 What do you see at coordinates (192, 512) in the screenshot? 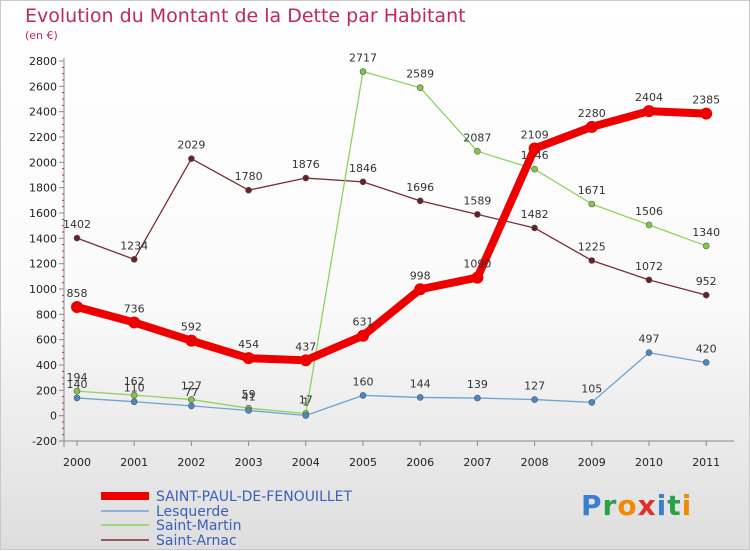
I see `legend-label: Lesquerde` at bounding box center [192, 512].